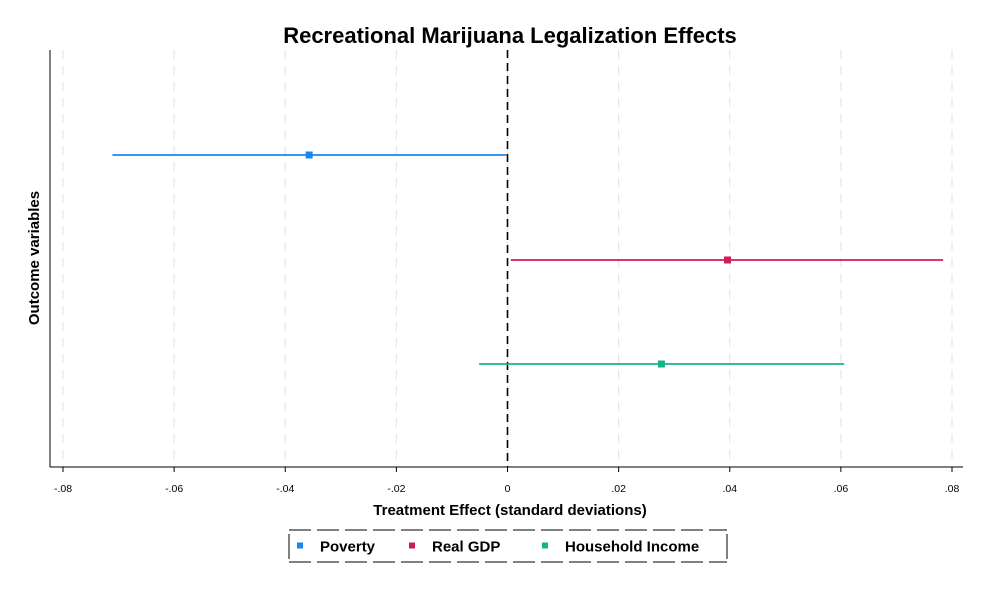 Image resolution: width=986 pixels, height=591 pixels. Describe the element at coordinates (729, 489) in the screenshot. I see `x-tick-label: .04` at that location.